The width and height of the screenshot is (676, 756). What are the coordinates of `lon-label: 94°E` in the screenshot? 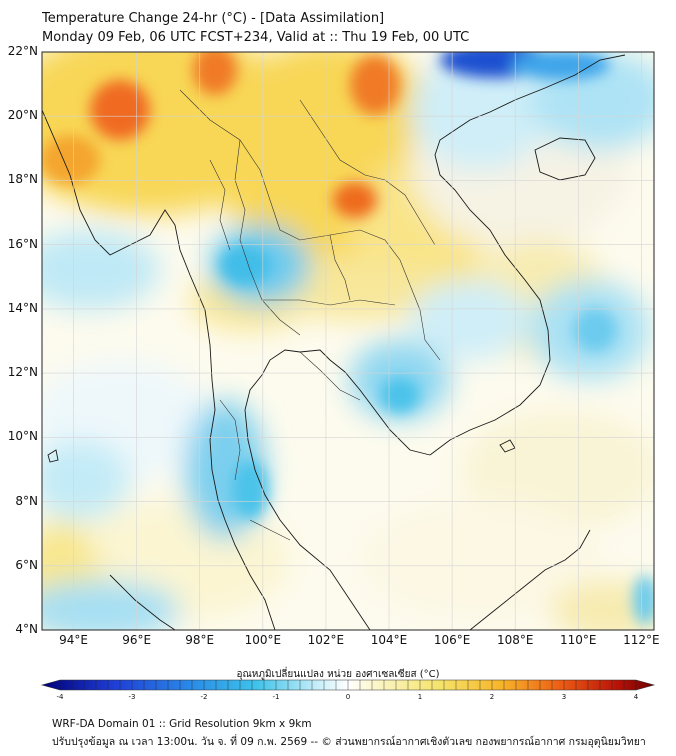 It's located at (73, 640).